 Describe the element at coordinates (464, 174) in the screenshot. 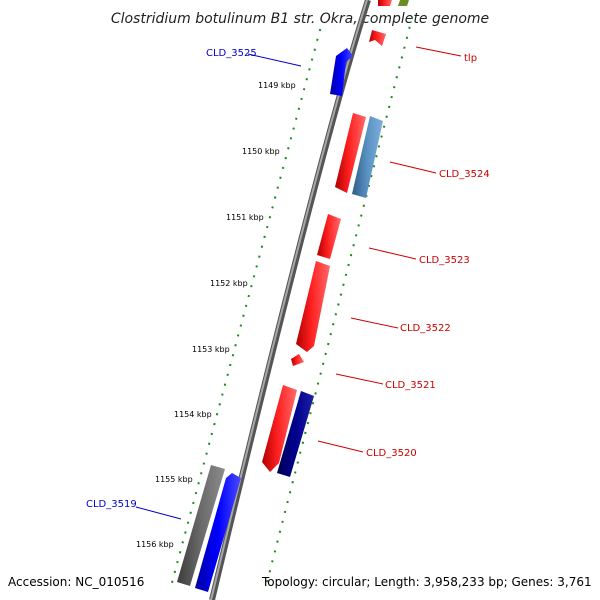

I see `gene-label-CLD_3524: CLD_3524` at that location.